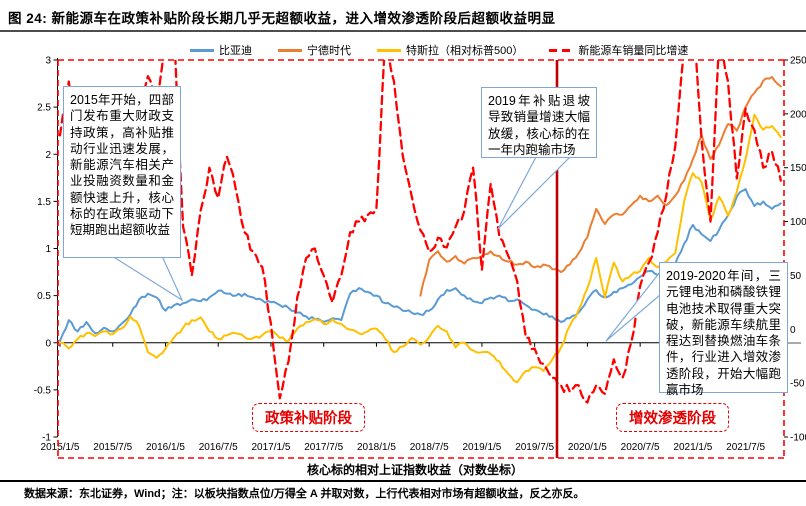 The height and width of the screenshot is (506, 806). Describe the element at coordinates (329, 51) in the screenshot. I see `legend-label: 宁德时代` at that location.